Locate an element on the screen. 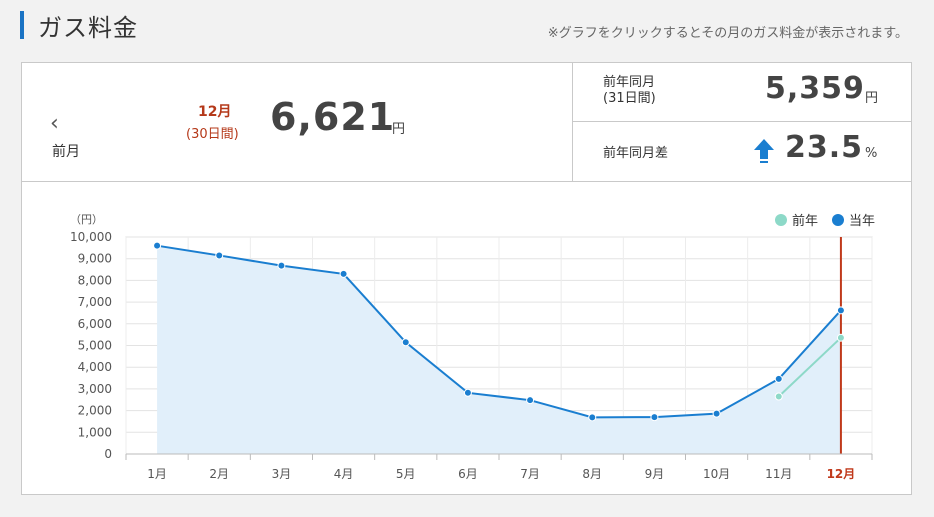  x-tick-label: 11月 is located at coordinates (778, 474).